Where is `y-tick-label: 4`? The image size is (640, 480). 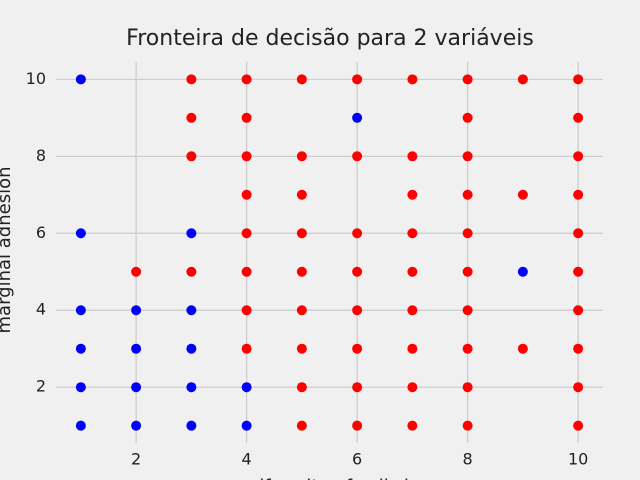
y-tick-label: 4 is located at coordinates (41, 309).